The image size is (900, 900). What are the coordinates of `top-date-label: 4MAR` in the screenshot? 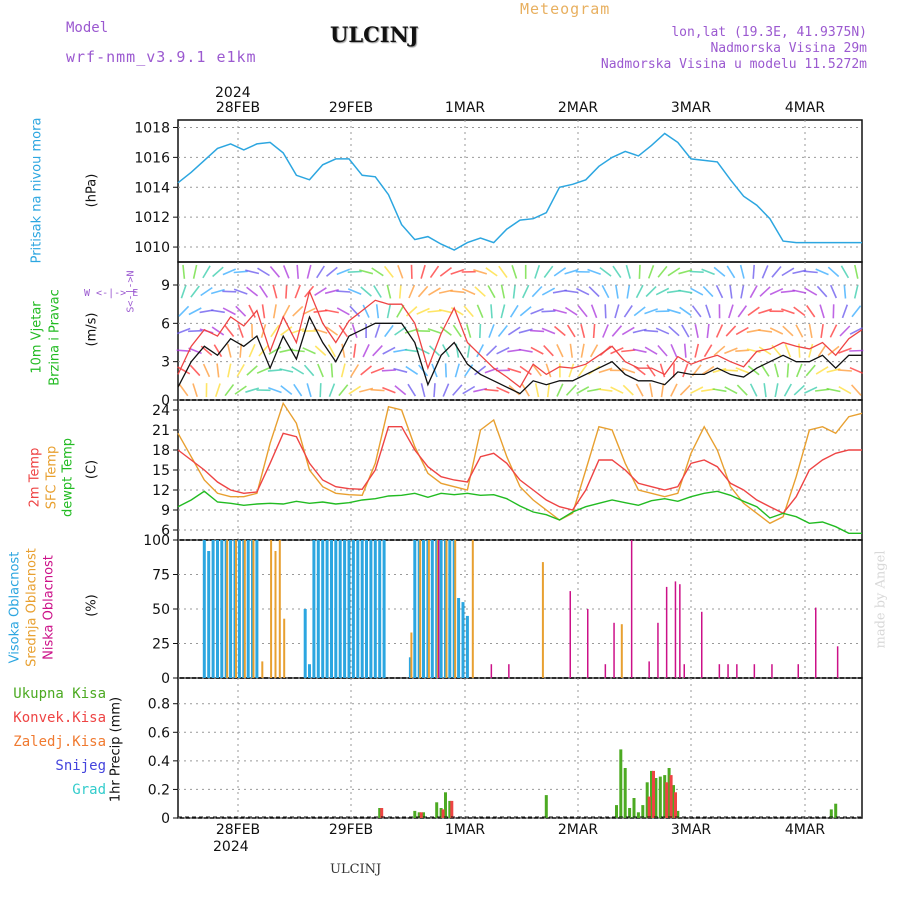 It's located at (805, 108).